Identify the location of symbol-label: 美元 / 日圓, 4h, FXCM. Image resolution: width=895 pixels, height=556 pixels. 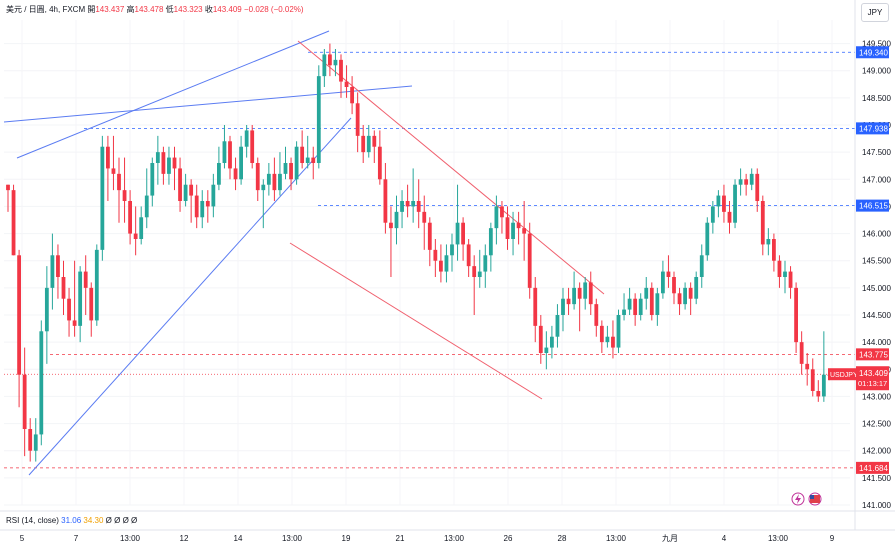
(46, 9).